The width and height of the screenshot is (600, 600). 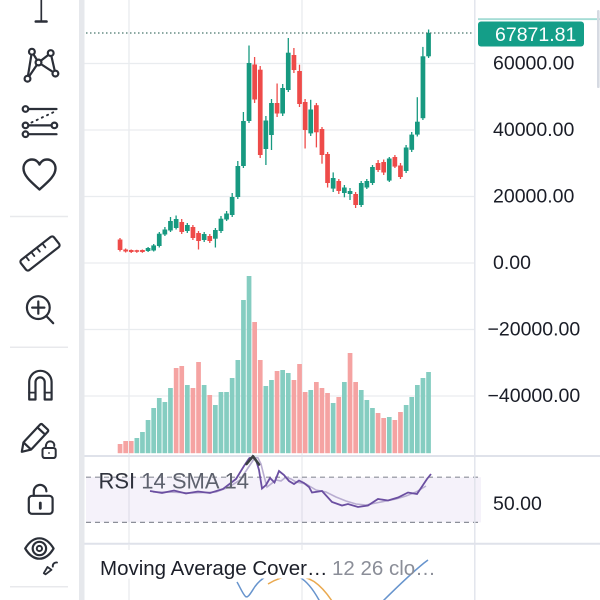 What do you see at coordinates (534, 396) in the screenshot?
I see `svg-text: −40000.00` at bounding box center [534, 396].